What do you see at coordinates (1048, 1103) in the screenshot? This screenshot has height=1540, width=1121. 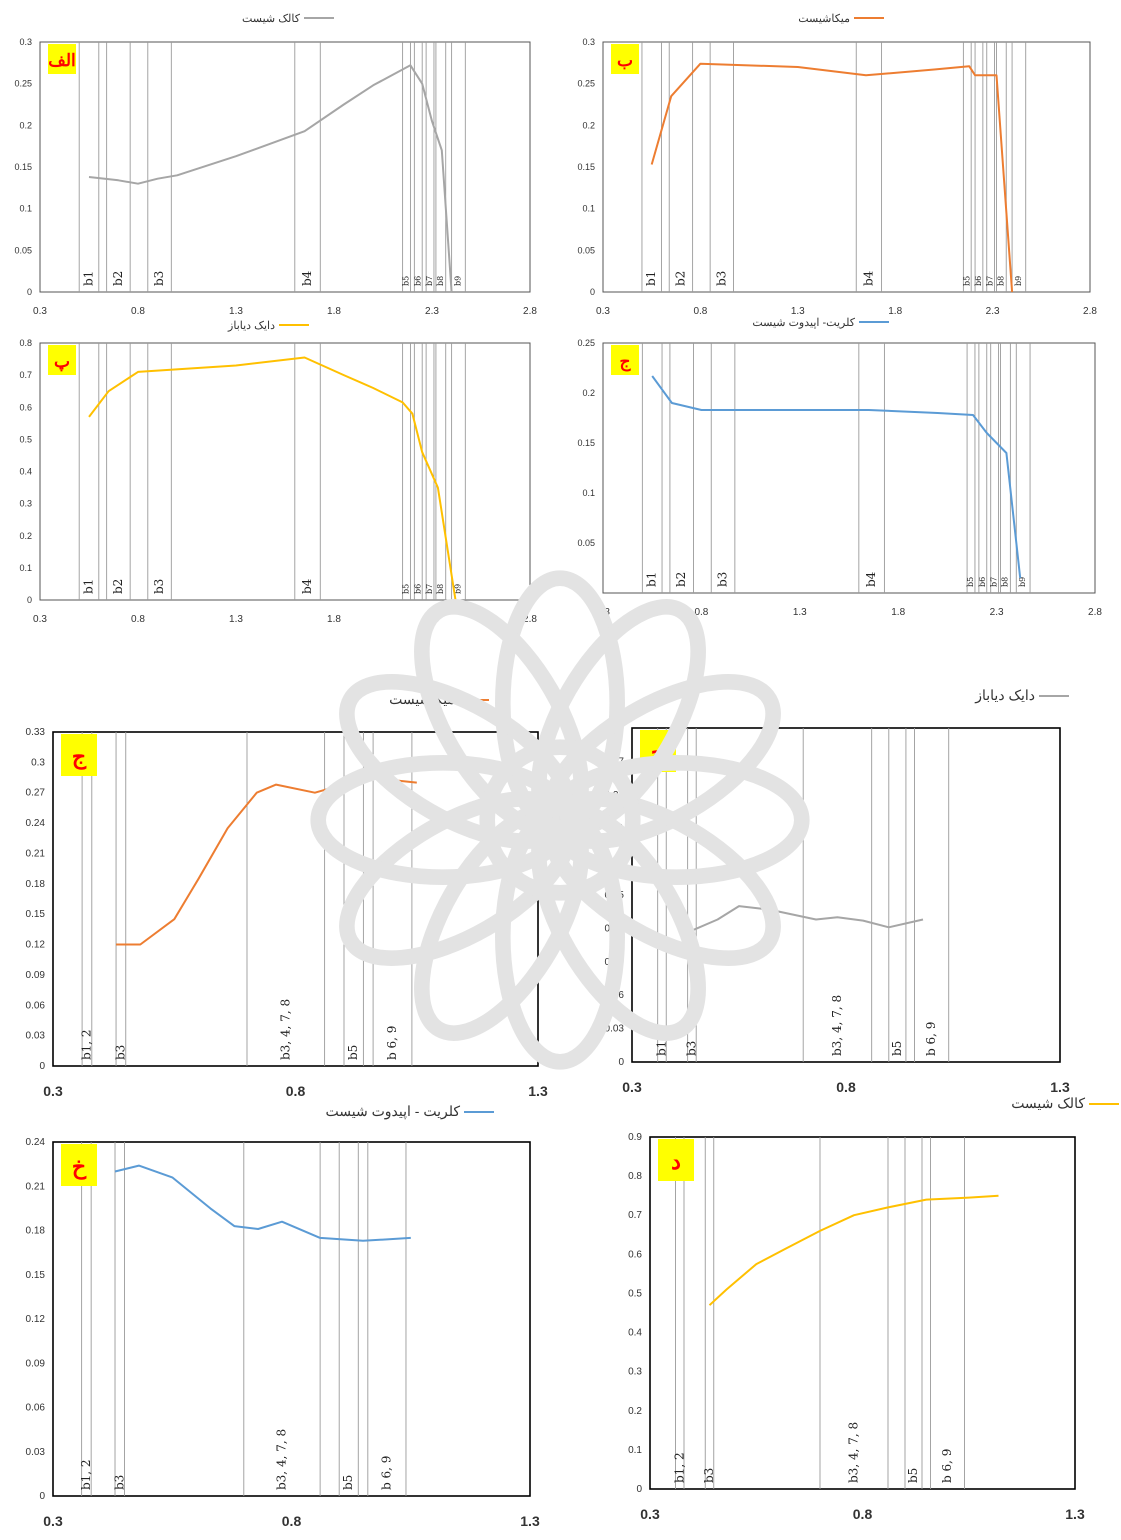 I see `legend-label: کالک شیست` at bounding box center [1048, 1103].